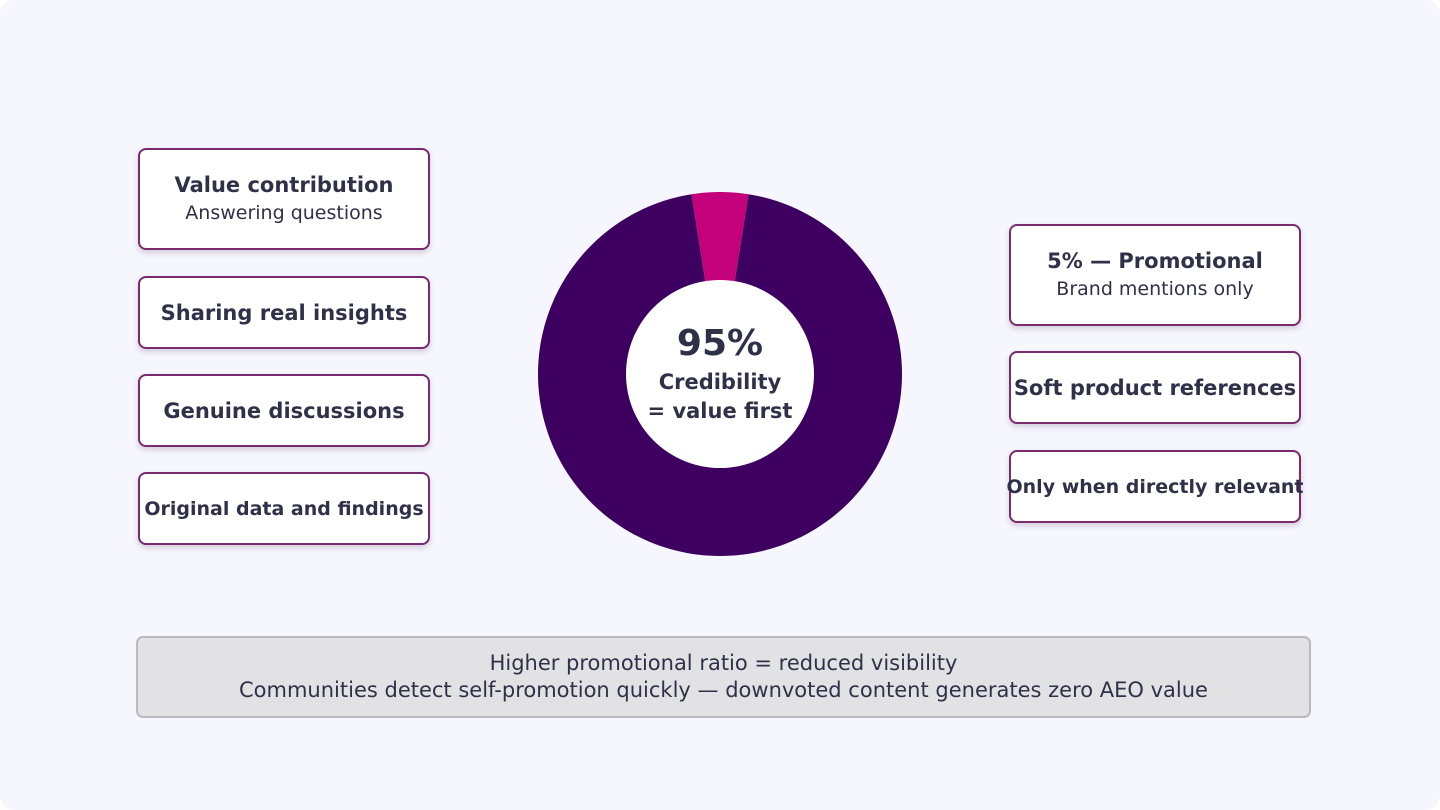 This screenshot has height=810, width=1440. I want to click on center-line-1: Credibility, so click(720, 382).